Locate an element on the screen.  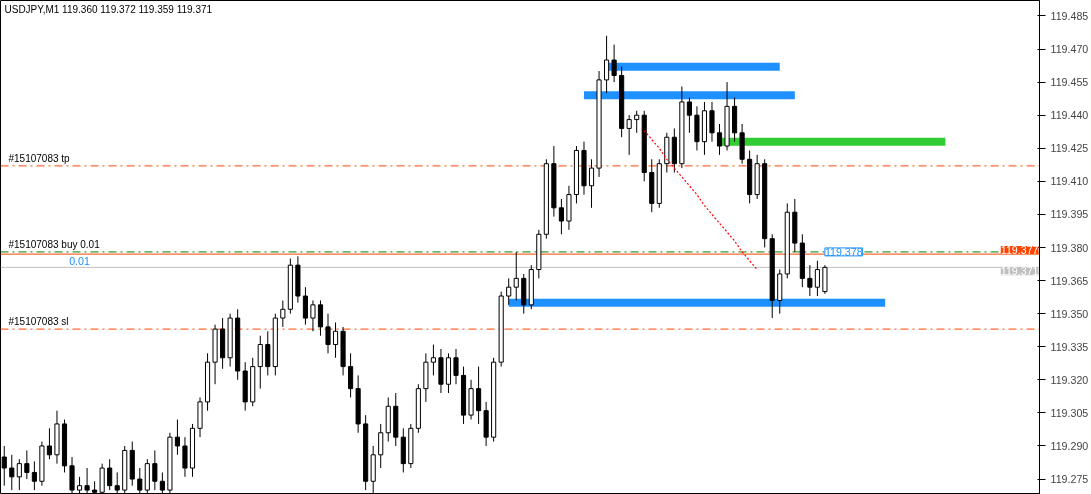
y-tick-label: 119.410 is located at coordinates (1069, 181).